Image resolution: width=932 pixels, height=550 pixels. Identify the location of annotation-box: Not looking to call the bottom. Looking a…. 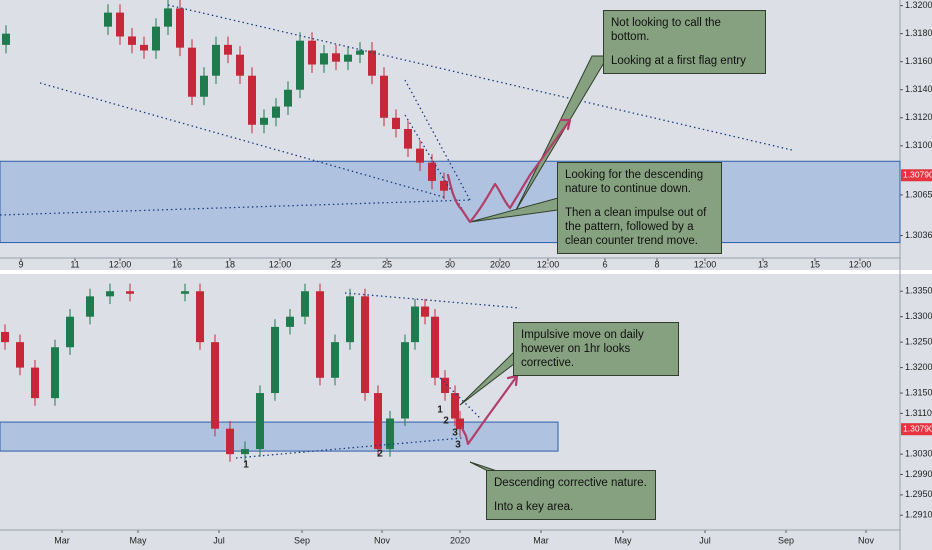
(684, 42).